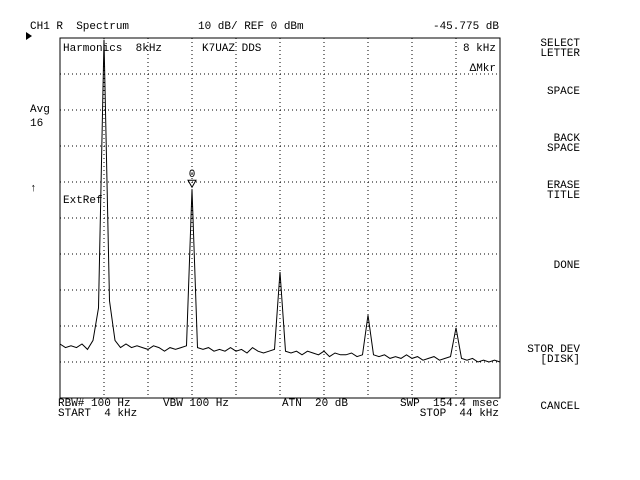 The image size is (640, 480). Describe the element at coordinates (567, 139) in the screenshot. I see `softkey-label: BACK` at that location.